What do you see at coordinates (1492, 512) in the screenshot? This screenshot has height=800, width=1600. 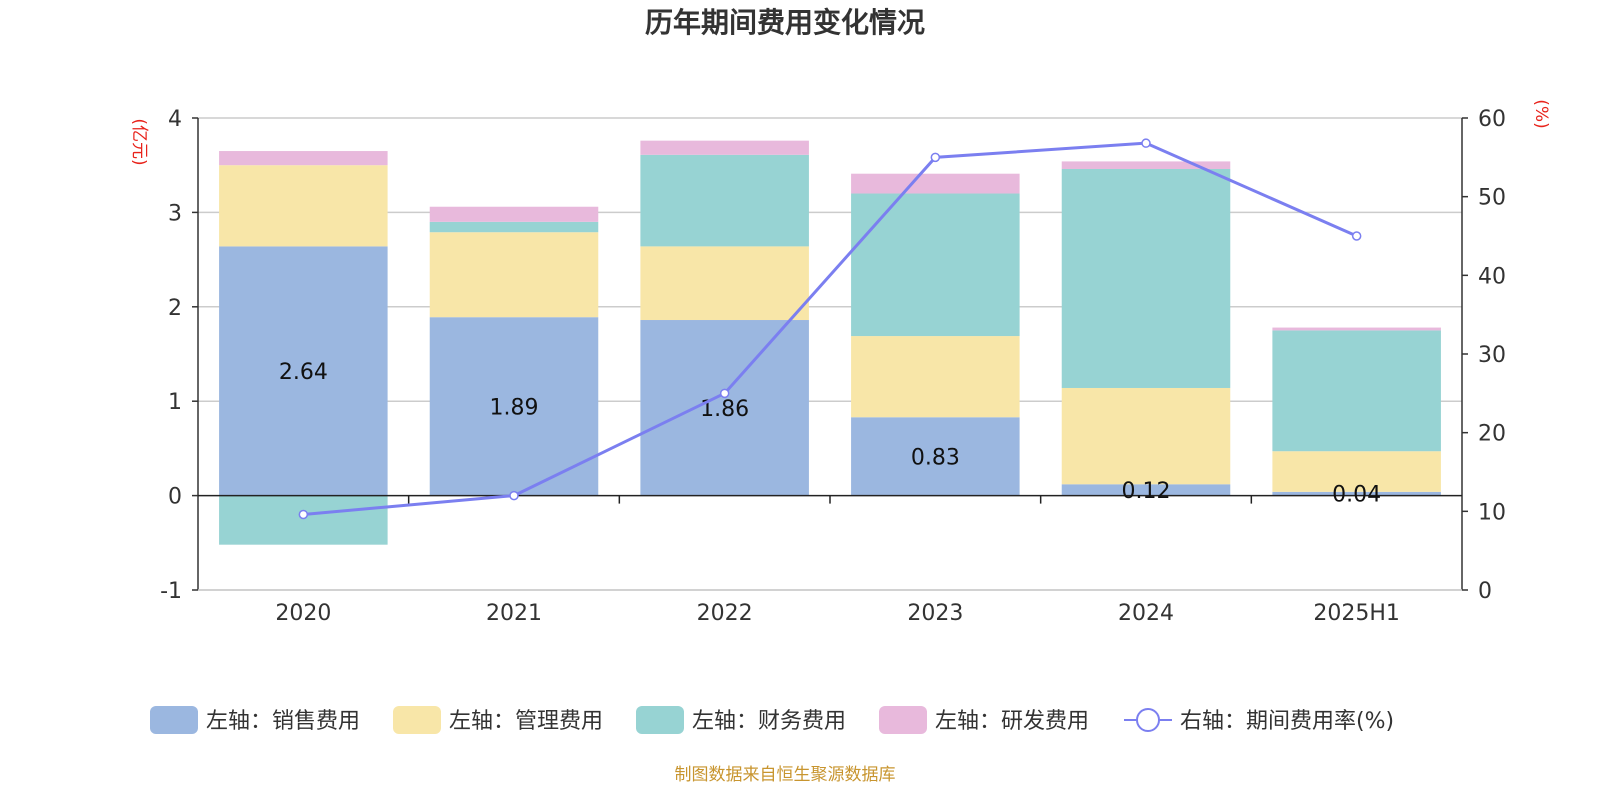 I see `right-tick-label: 10` at bounding box center [1492, 512].